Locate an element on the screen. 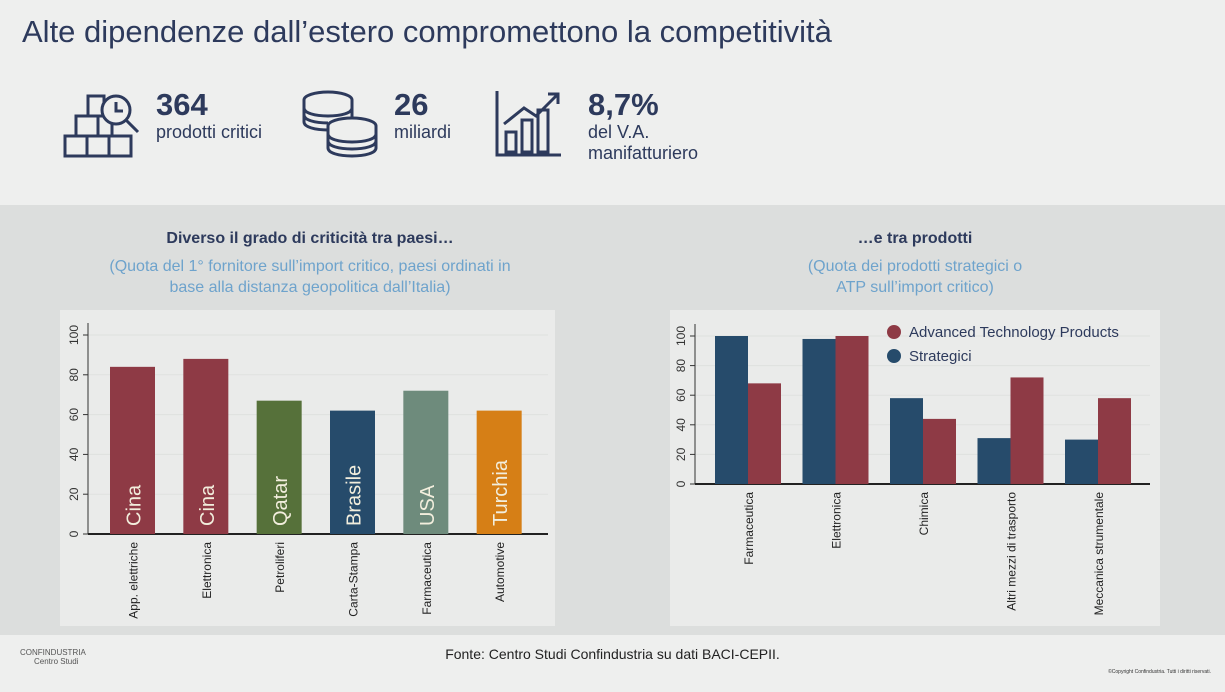 The image size is (1225, 692). x-tick-label: Altri mezzi di trasporto is located at coordinates (1012, 551).